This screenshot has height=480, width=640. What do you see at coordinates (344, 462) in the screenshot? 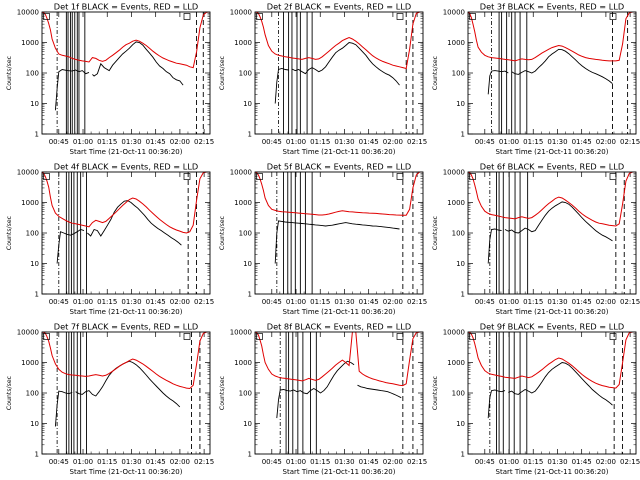
I see `x-tick-label: 01:30` at bounding box center [344, 462].